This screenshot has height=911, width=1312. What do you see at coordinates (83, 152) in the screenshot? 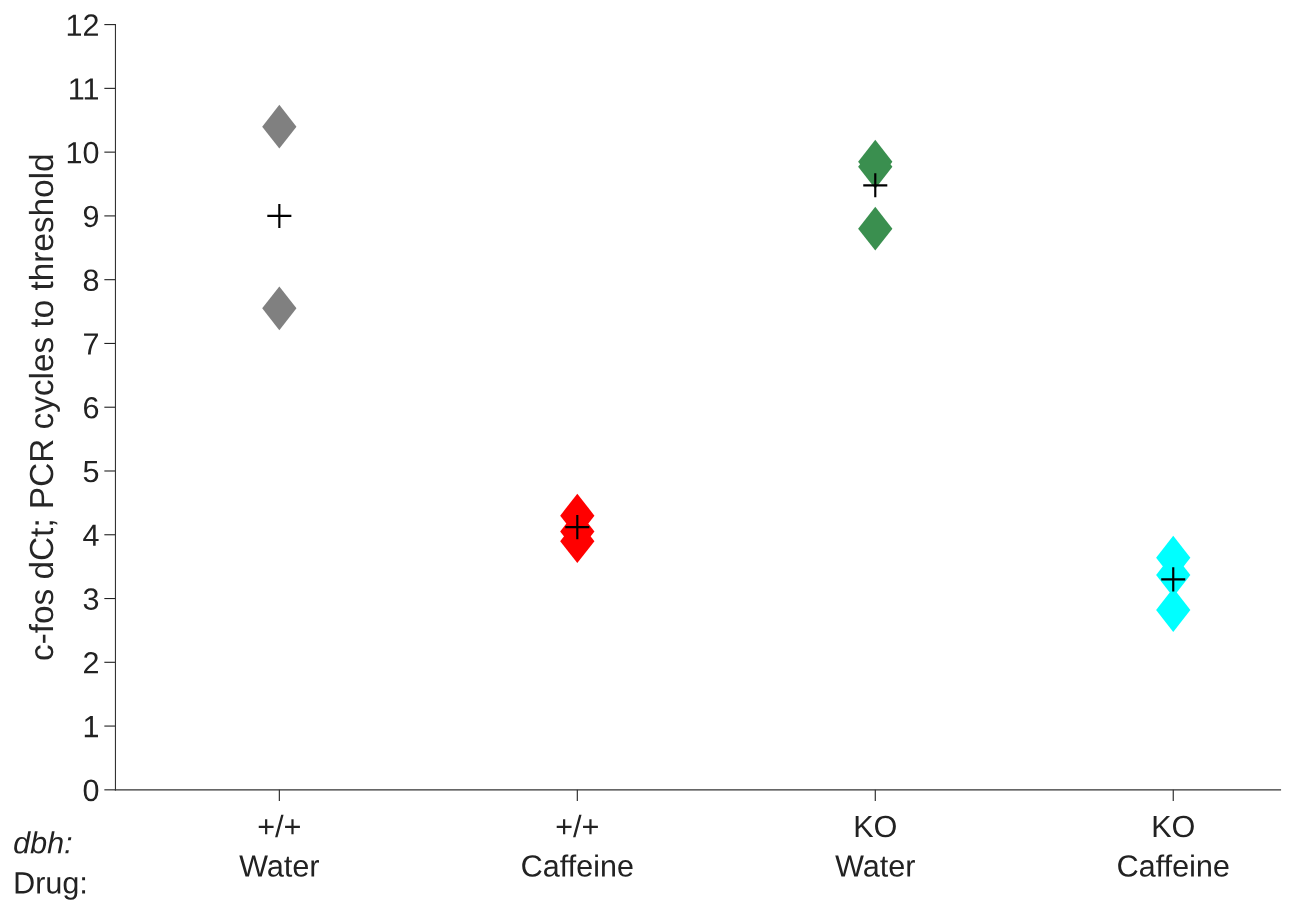
I see `y-tick-label: 10` at bounding box center [83, 152].